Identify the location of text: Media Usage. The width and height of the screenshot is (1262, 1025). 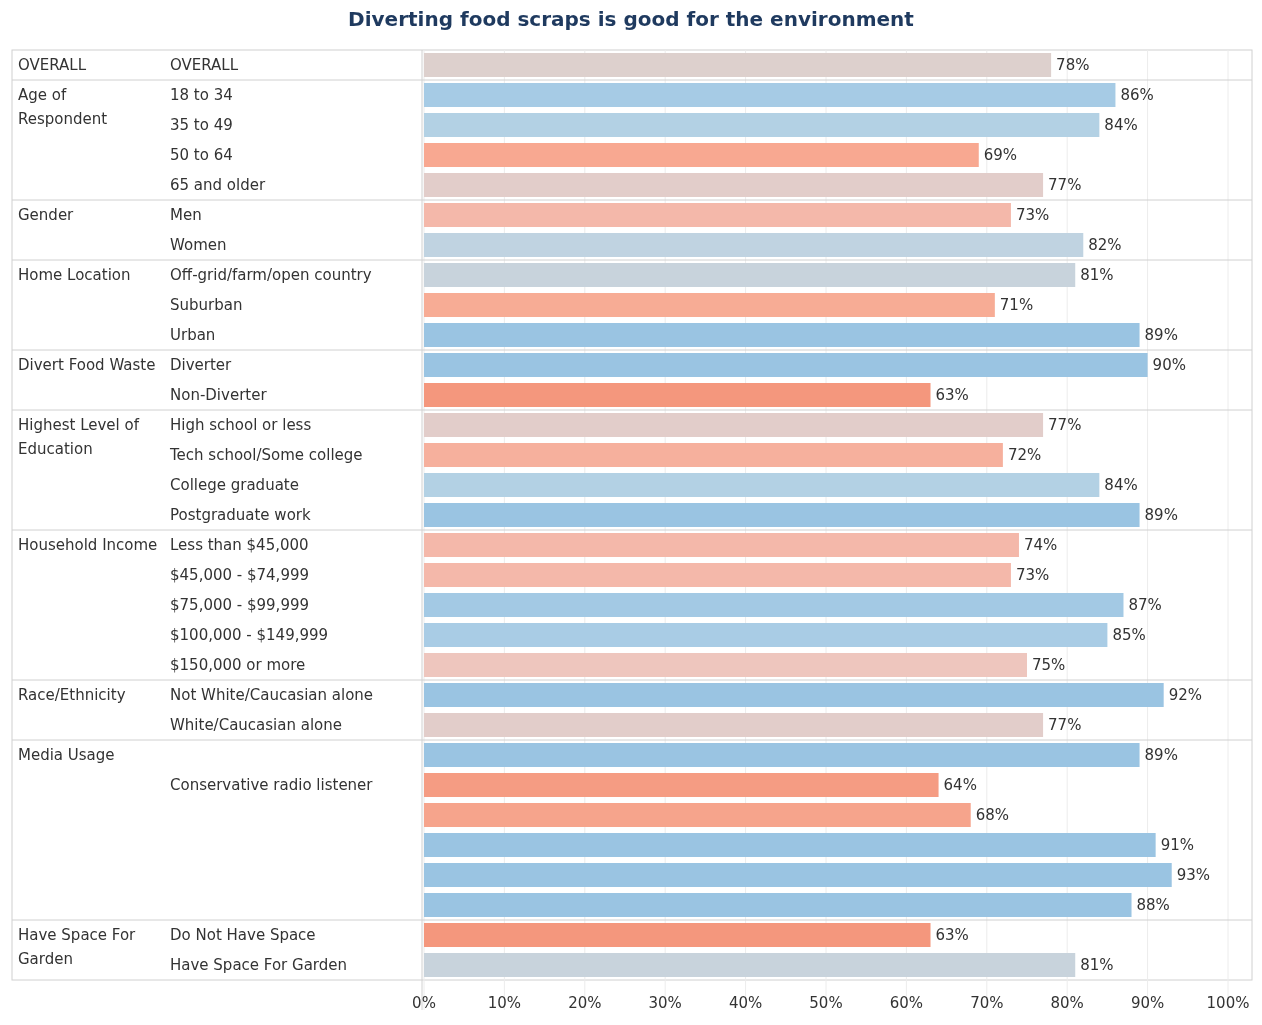
(66, 755).